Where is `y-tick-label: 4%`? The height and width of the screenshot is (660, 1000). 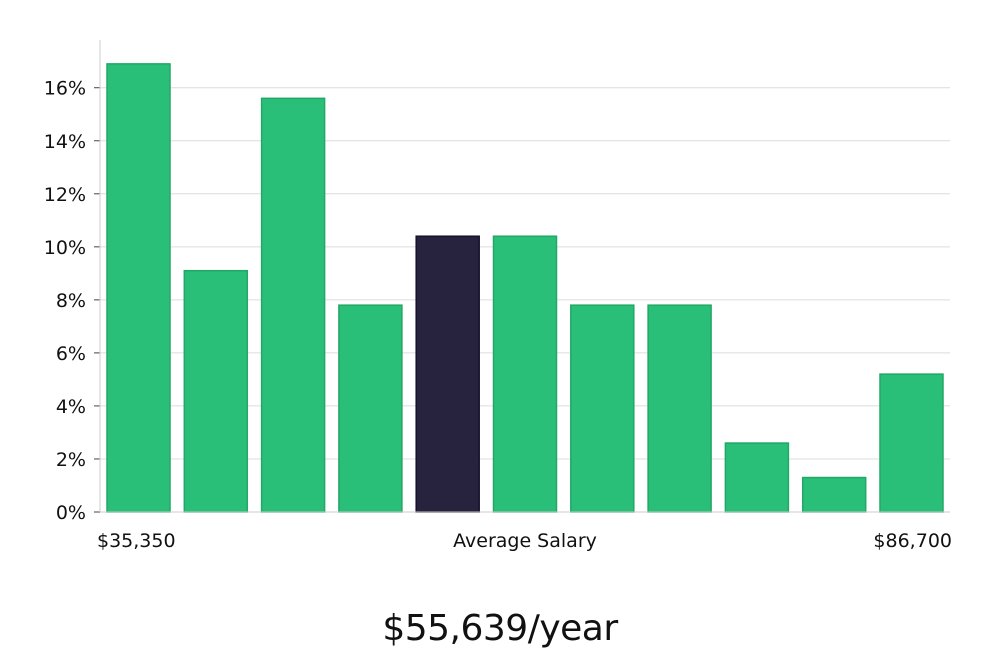 y-tick-label: 4% is located at coordinates (71, 407).